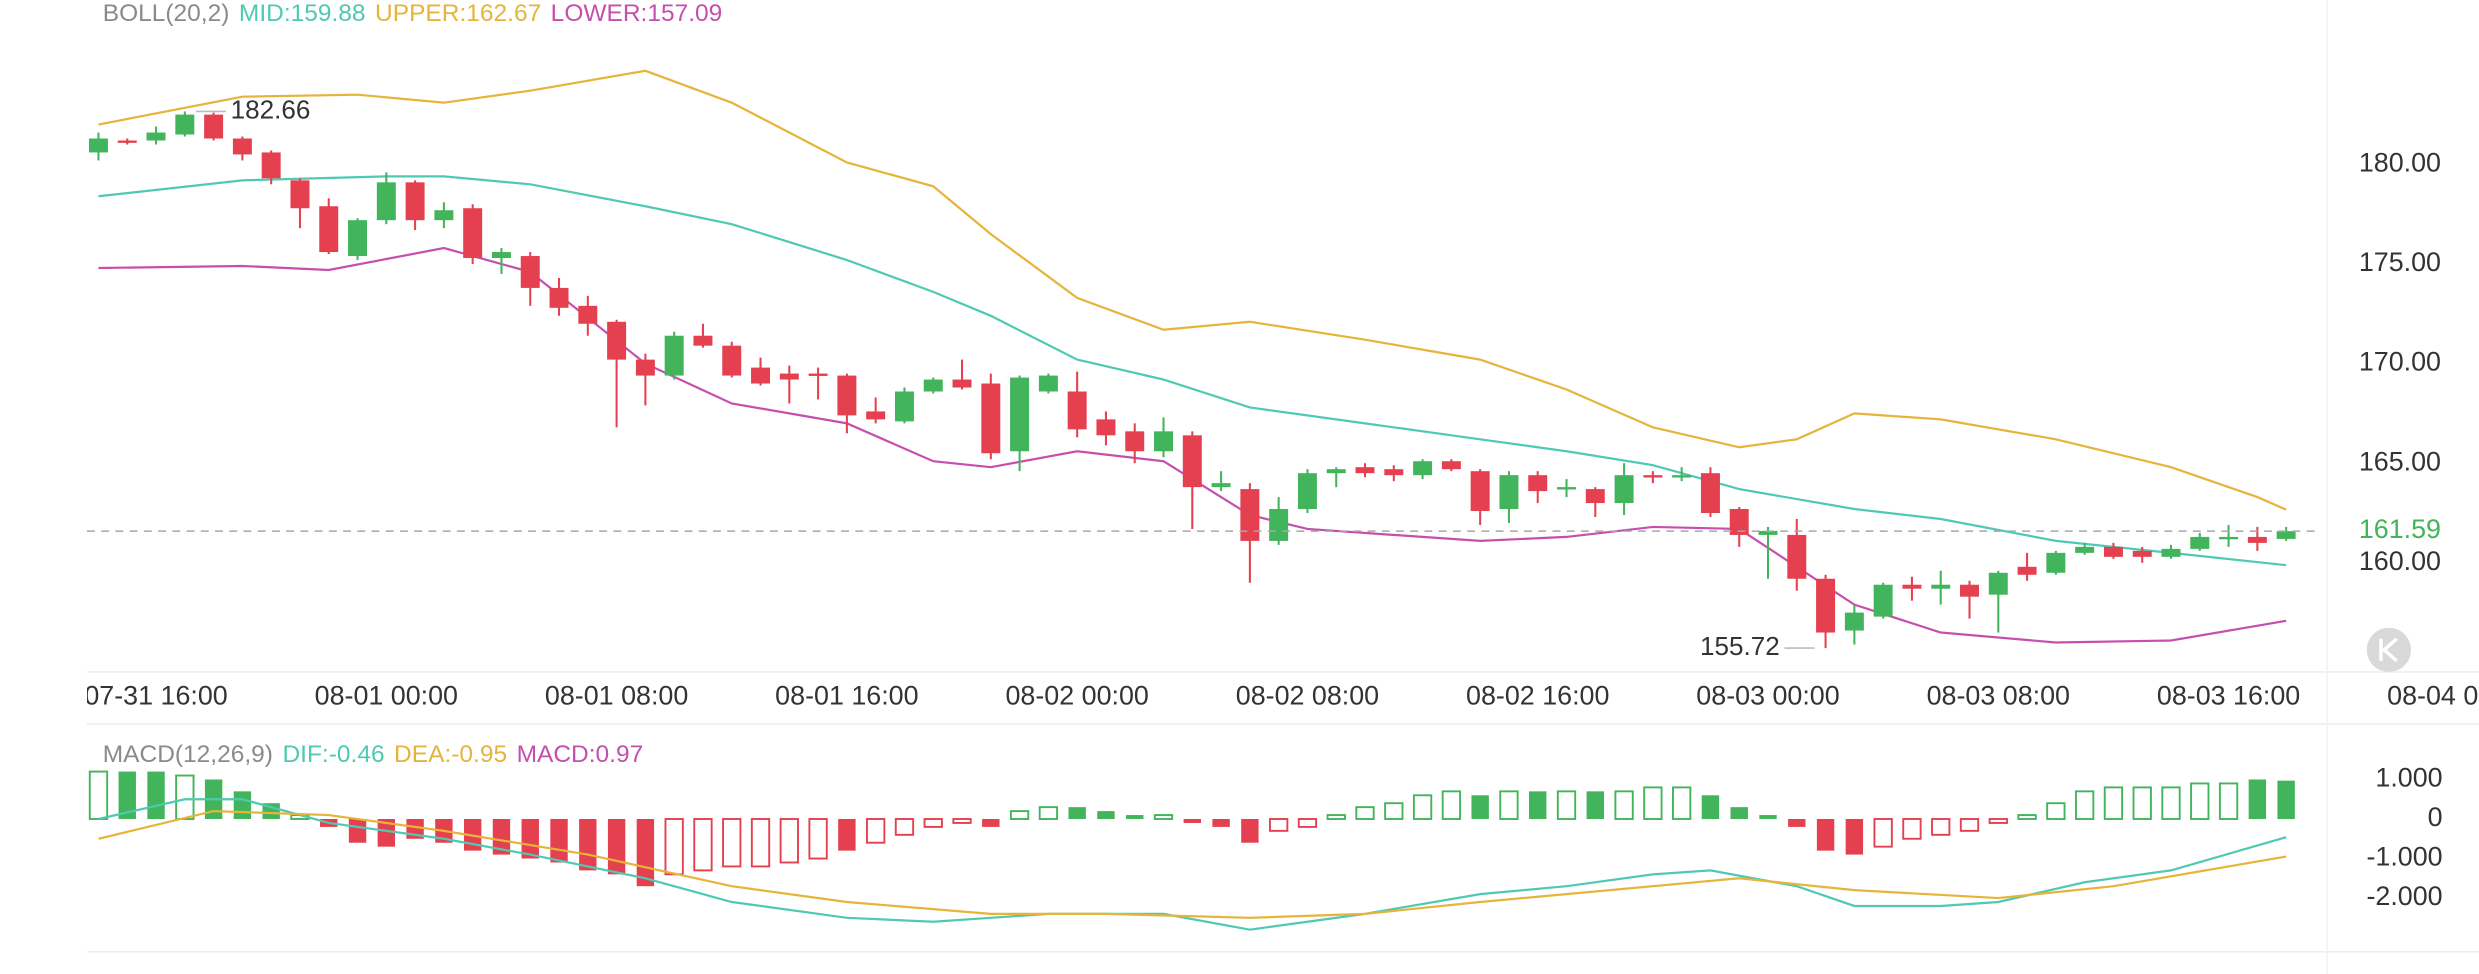  What do you see at coordinates (450, 754) in the screenshot?
I see `legend-entry: DEA:-0.95` at bounding box center [450, 754].